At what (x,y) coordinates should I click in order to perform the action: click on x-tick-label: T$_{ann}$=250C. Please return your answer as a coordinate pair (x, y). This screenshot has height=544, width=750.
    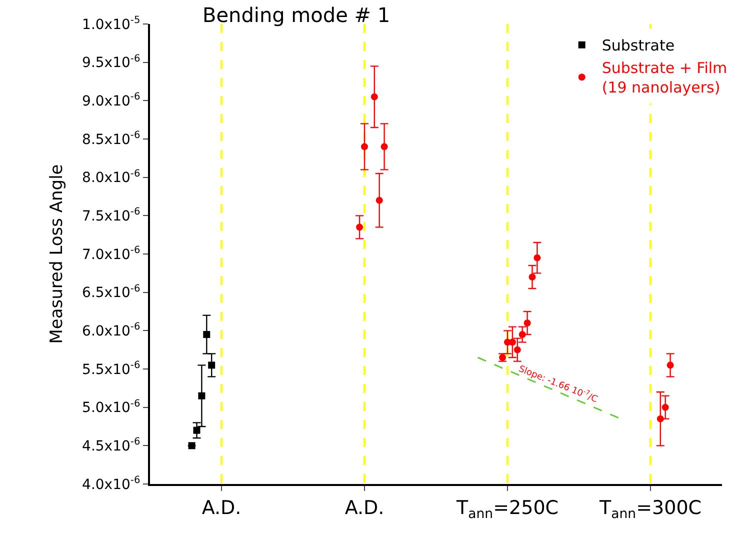
    Looking at the image, I should click on (507, 509).